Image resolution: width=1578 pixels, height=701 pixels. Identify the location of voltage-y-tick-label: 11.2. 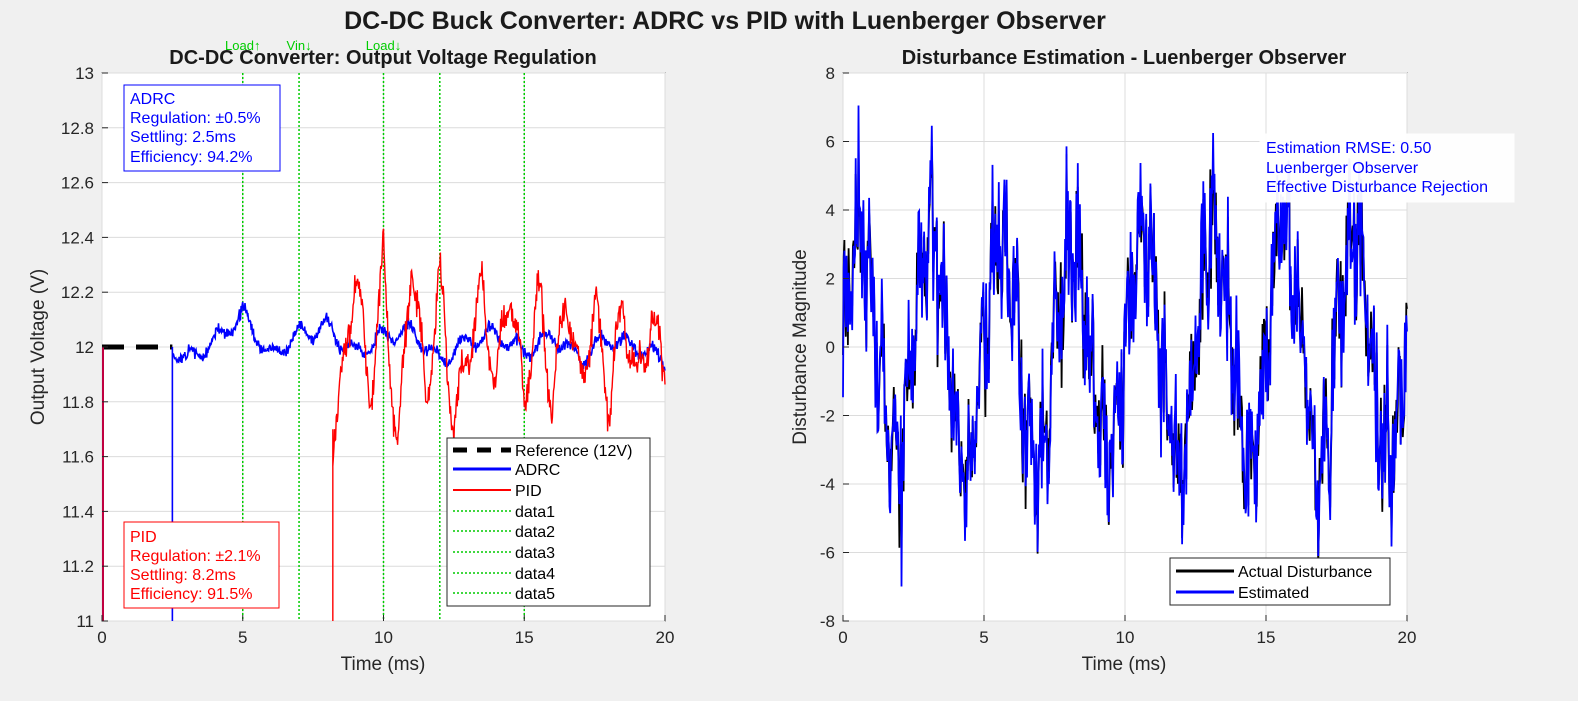
(78, 566).